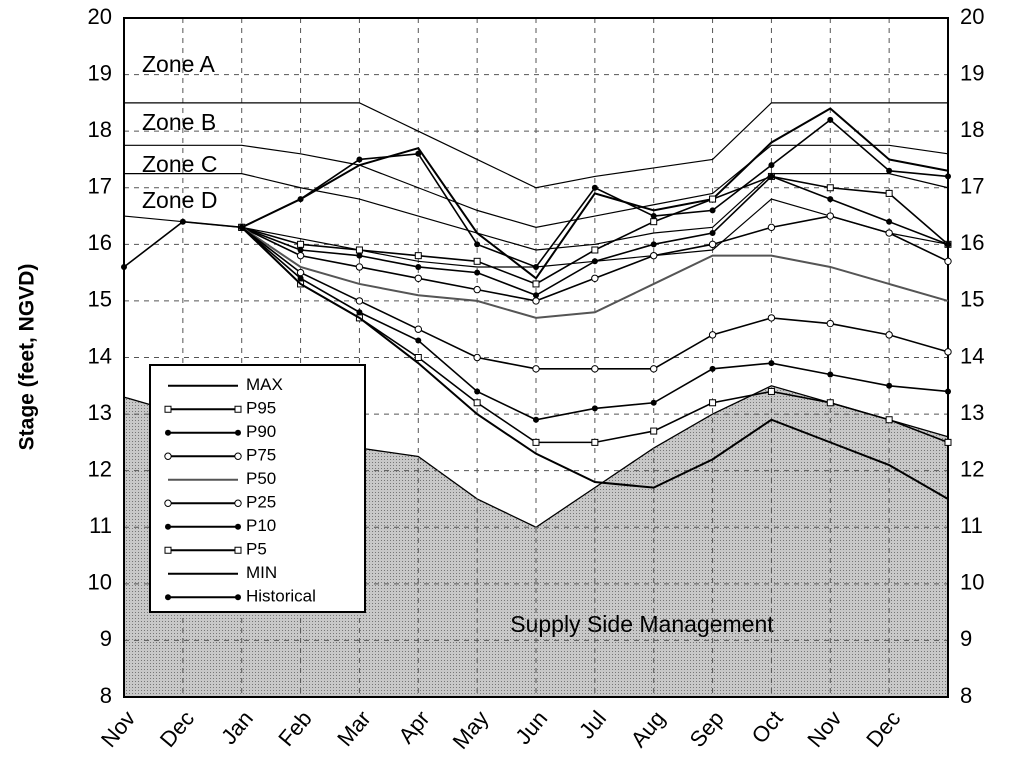 The width and height of the screenshot is (1014, 759). Describe the element at coordinates (354, 728) in the screenshot. I see `x-tick-label: Mar` at that location.